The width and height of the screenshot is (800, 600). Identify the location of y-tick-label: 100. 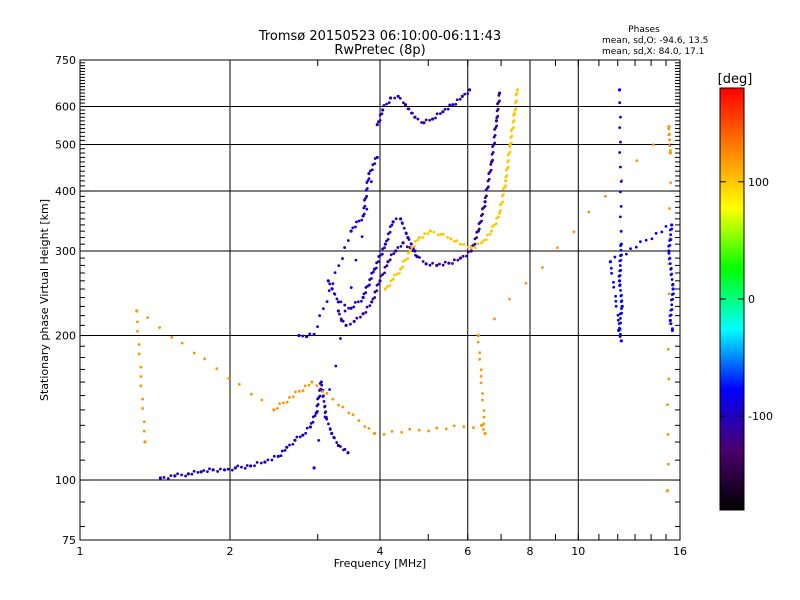
(65, 480).